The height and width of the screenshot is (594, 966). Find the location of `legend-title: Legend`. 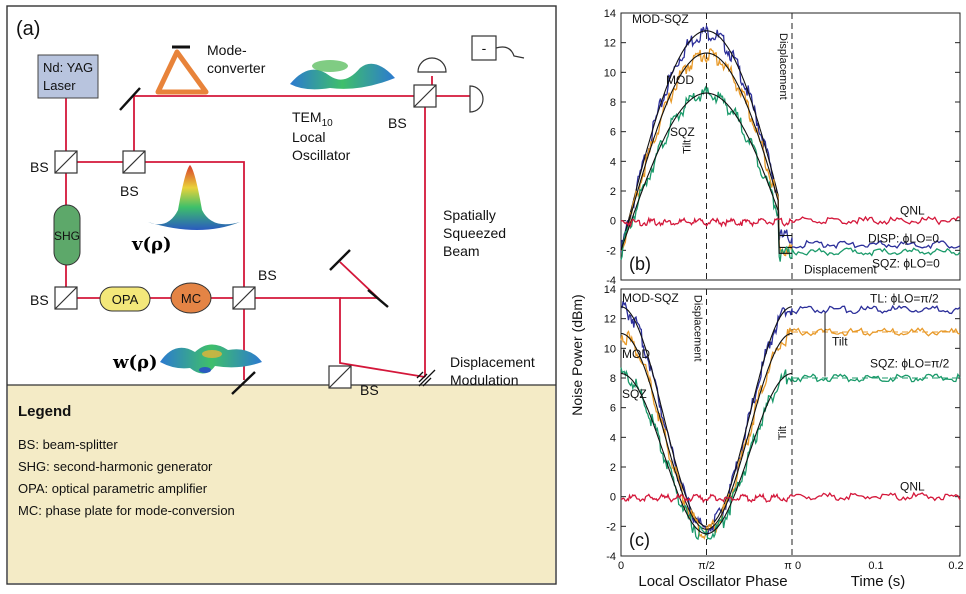

legend-title: Legend is located at coordinates (44, 411).